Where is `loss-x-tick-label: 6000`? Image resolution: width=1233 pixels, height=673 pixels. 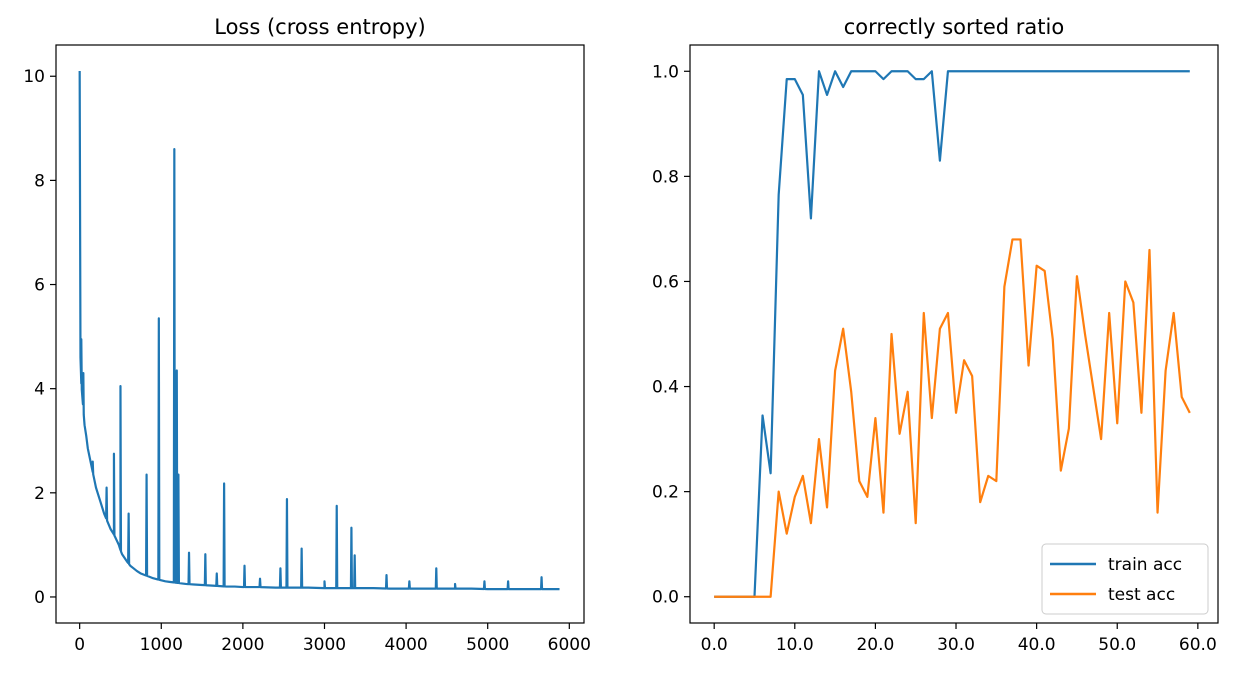 loss-x-tick-label: 6000 is located at coordinates (569, 645).